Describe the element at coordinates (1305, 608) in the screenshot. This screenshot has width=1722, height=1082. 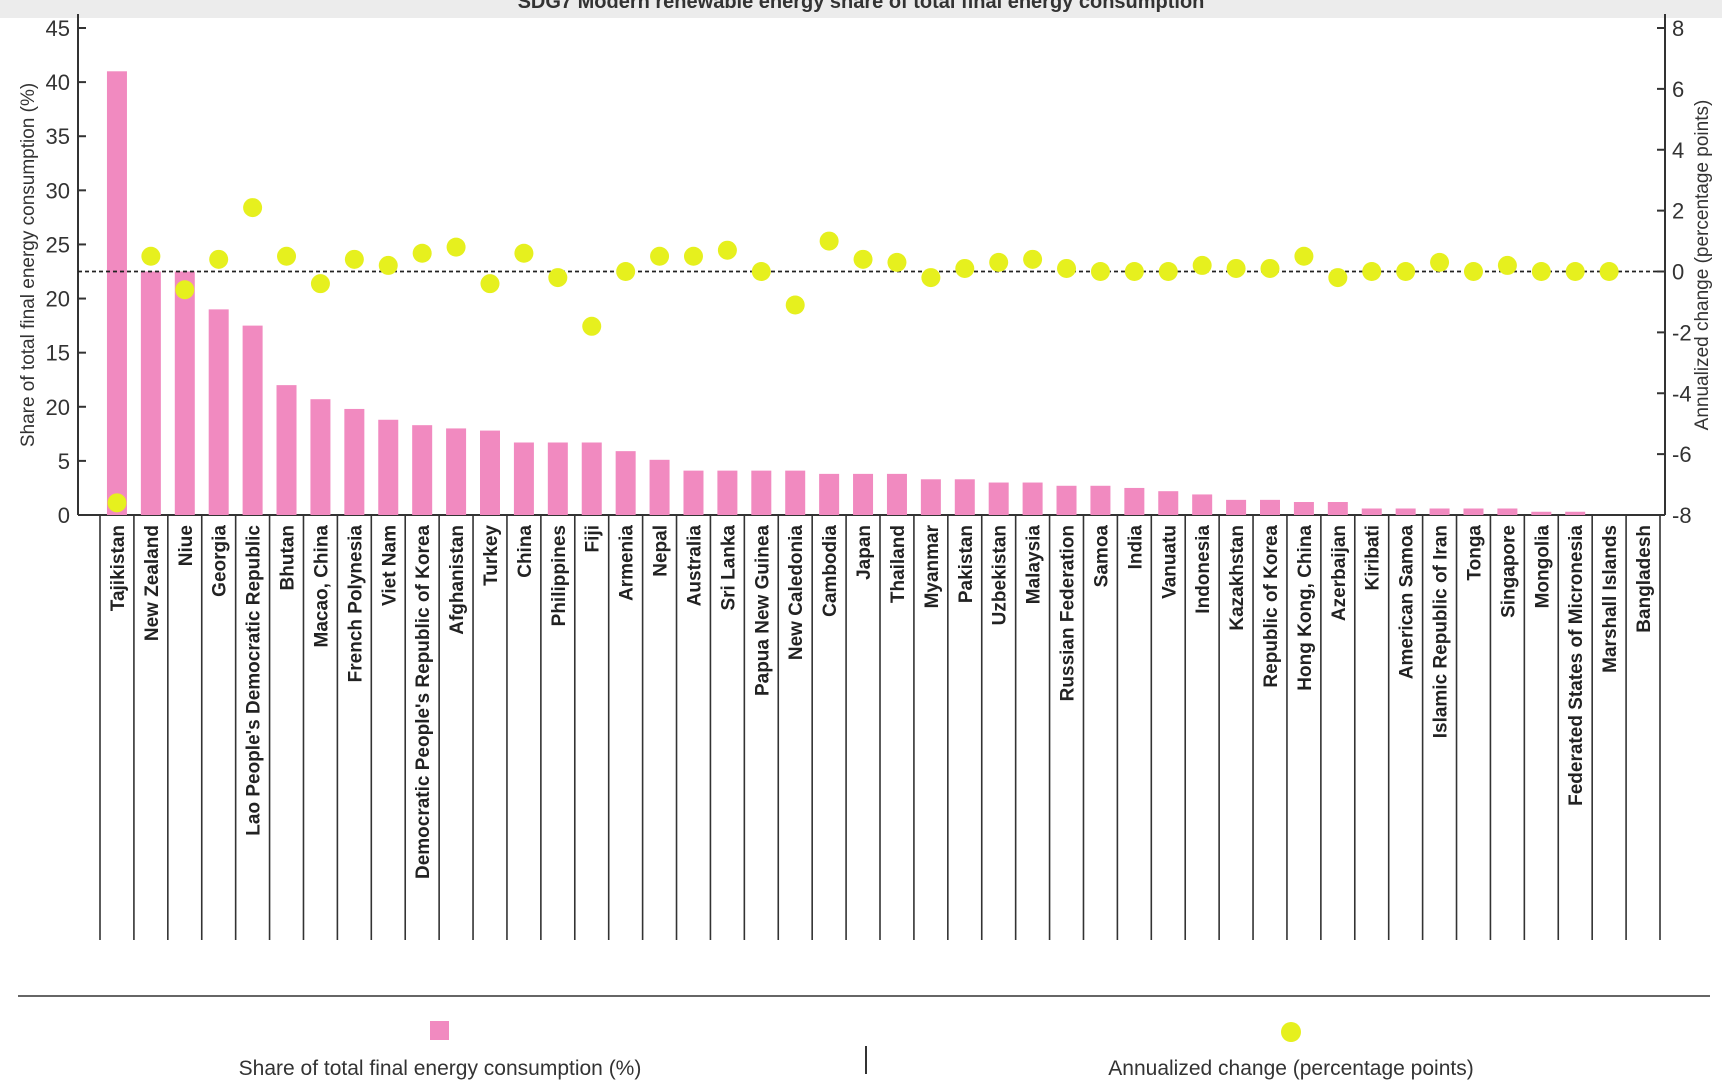
I see `category-label: Hong Kong, China` at that location.